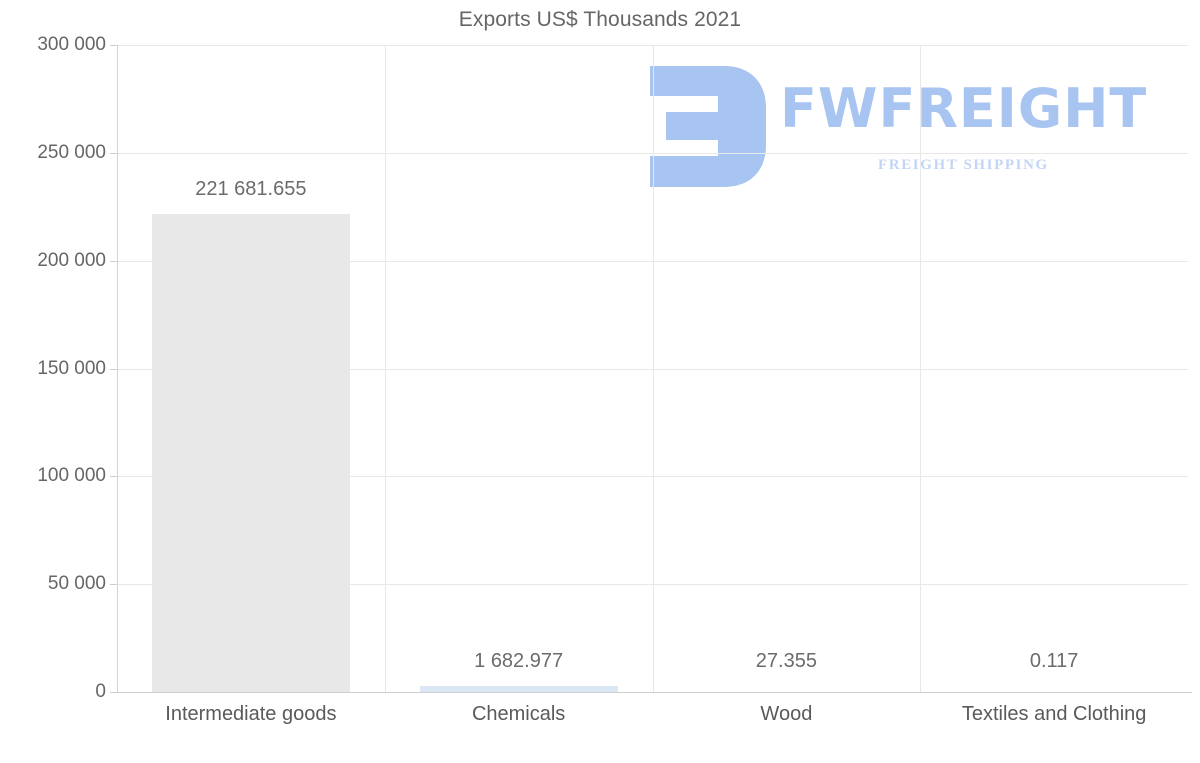 The image size is (1200, 763). I want to click on y-axis-tick-label: 150 000, so click(71, 368).